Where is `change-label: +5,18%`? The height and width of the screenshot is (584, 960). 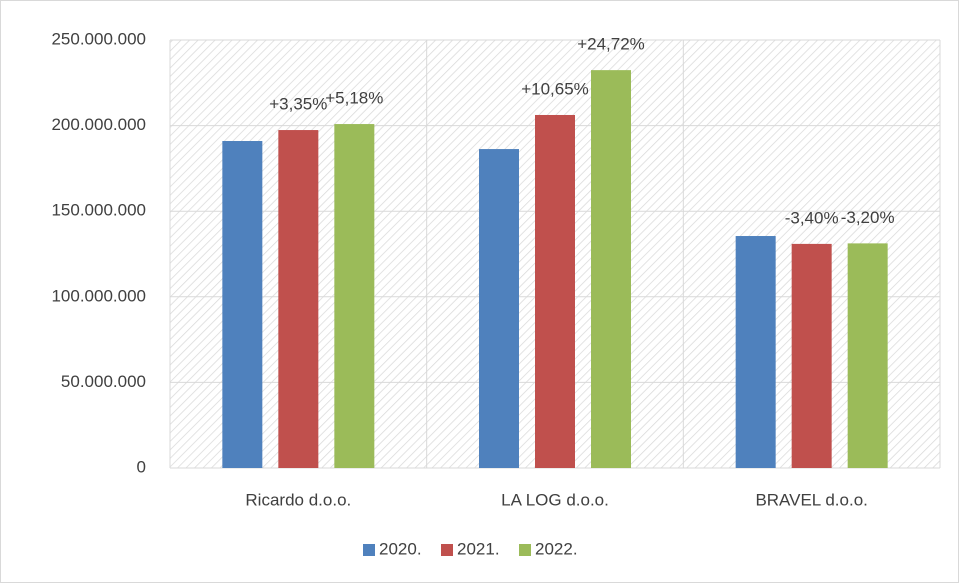 change-label: +5,18% is located at coordinates (354, 98).